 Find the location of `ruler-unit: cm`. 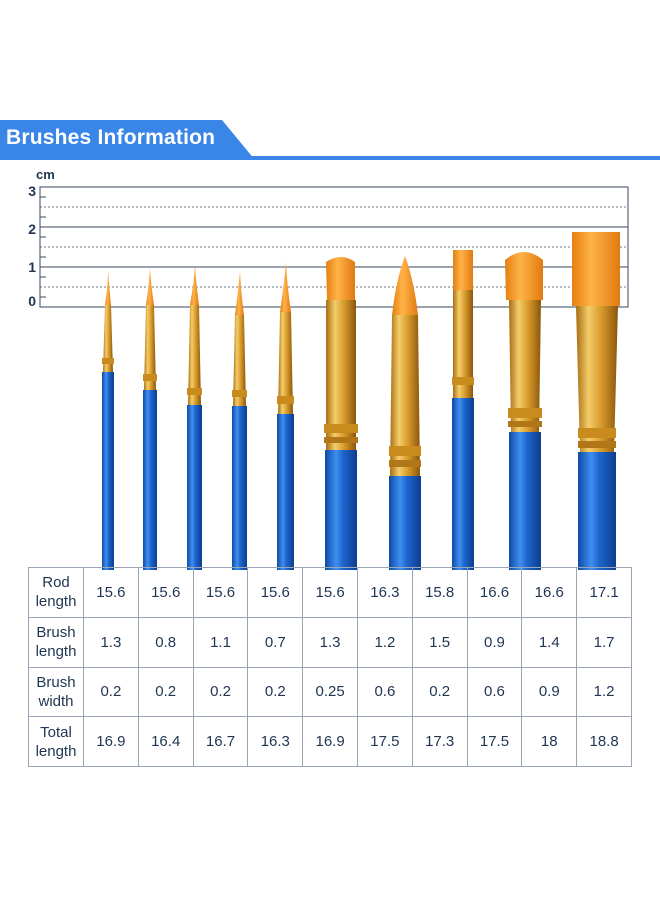

ruler-unit: cm is located at coordinates (45, 174).